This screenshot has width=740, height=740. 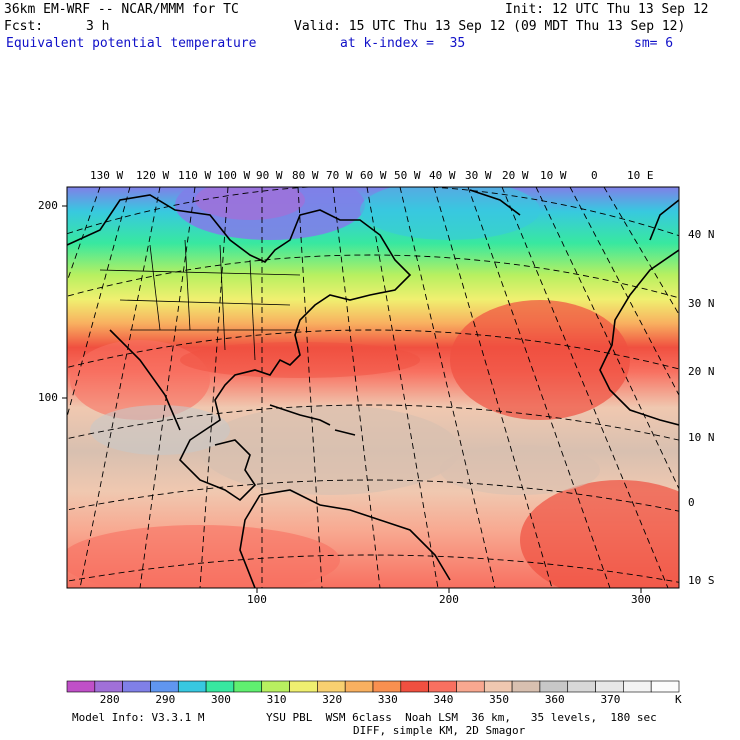 What do you see at coordinates (332, 699) in the screenshot?
I see `colorbar-label: 320` at bounding box center [332, 699].